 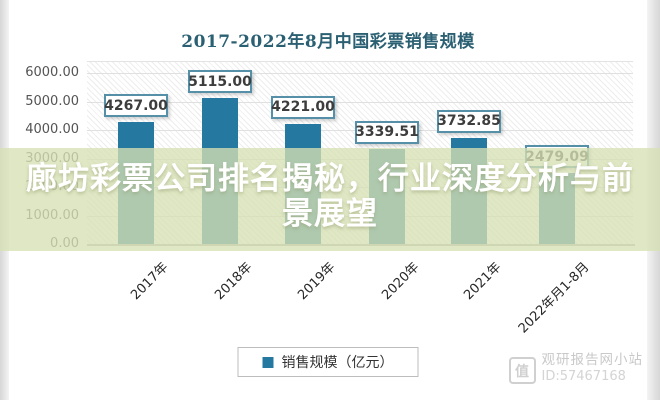 I want to click on bar-value-label: 3732.85, so click(x=469, y=121).